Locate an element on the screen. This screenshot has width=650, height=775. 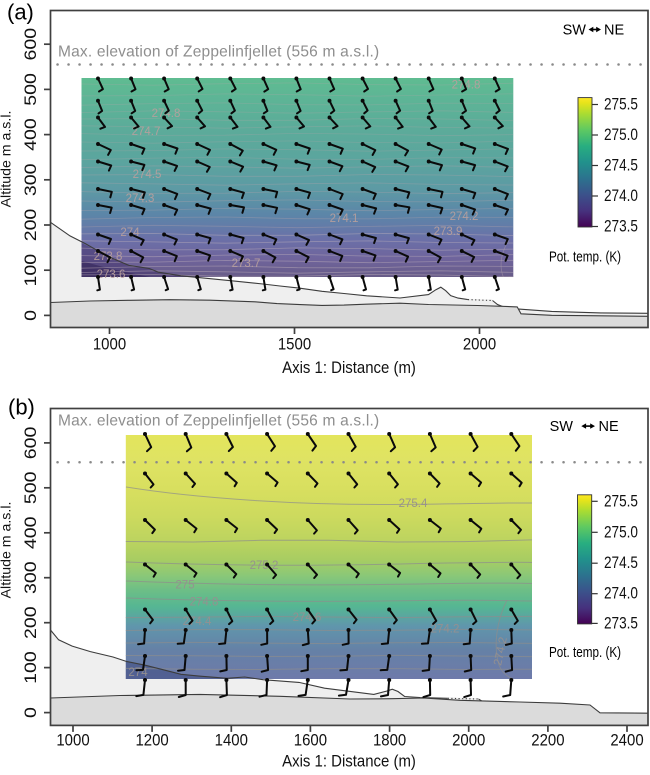
svg-text: 274.4 is located at coordinates (197, 622).